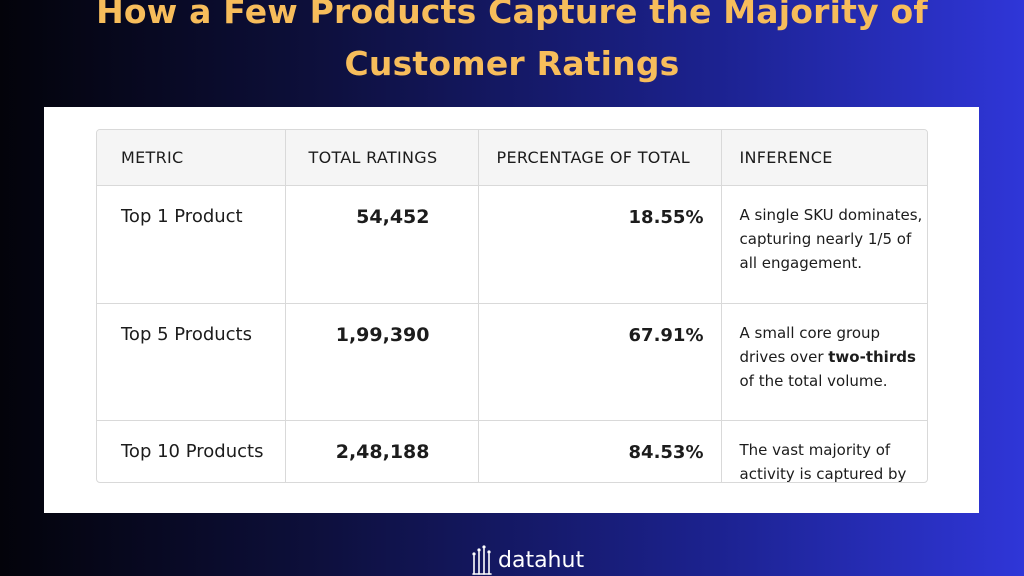  What do you see at coordinates (382, 451) in the screenshot?
I see `total-ratings-cell: 2,48,188` at bounding box center [382, 451].